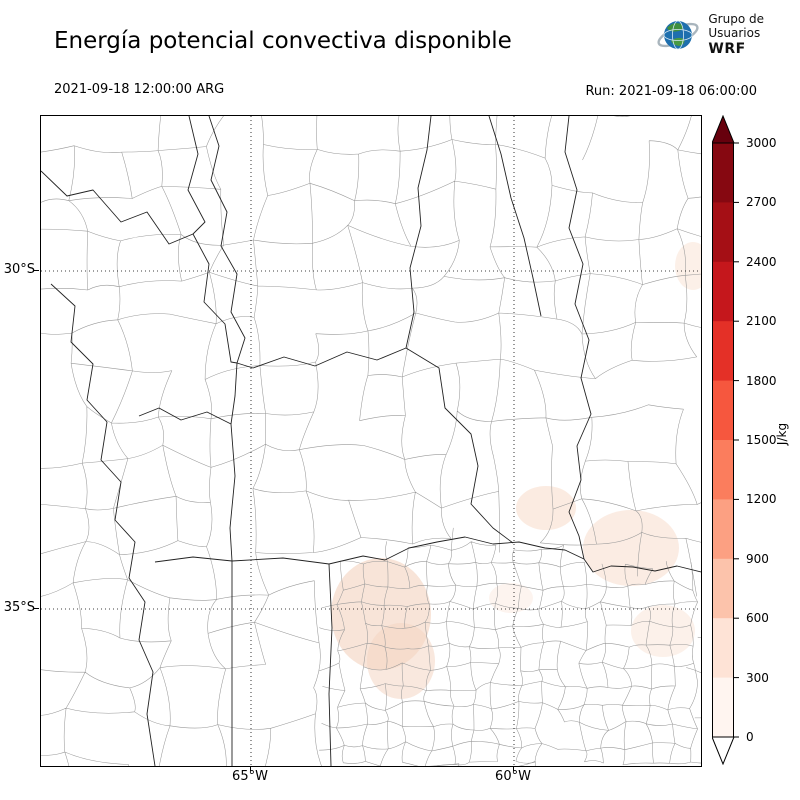 The image size is (800, 800). I want to click on axis-tick-35s, so click(36, 608).